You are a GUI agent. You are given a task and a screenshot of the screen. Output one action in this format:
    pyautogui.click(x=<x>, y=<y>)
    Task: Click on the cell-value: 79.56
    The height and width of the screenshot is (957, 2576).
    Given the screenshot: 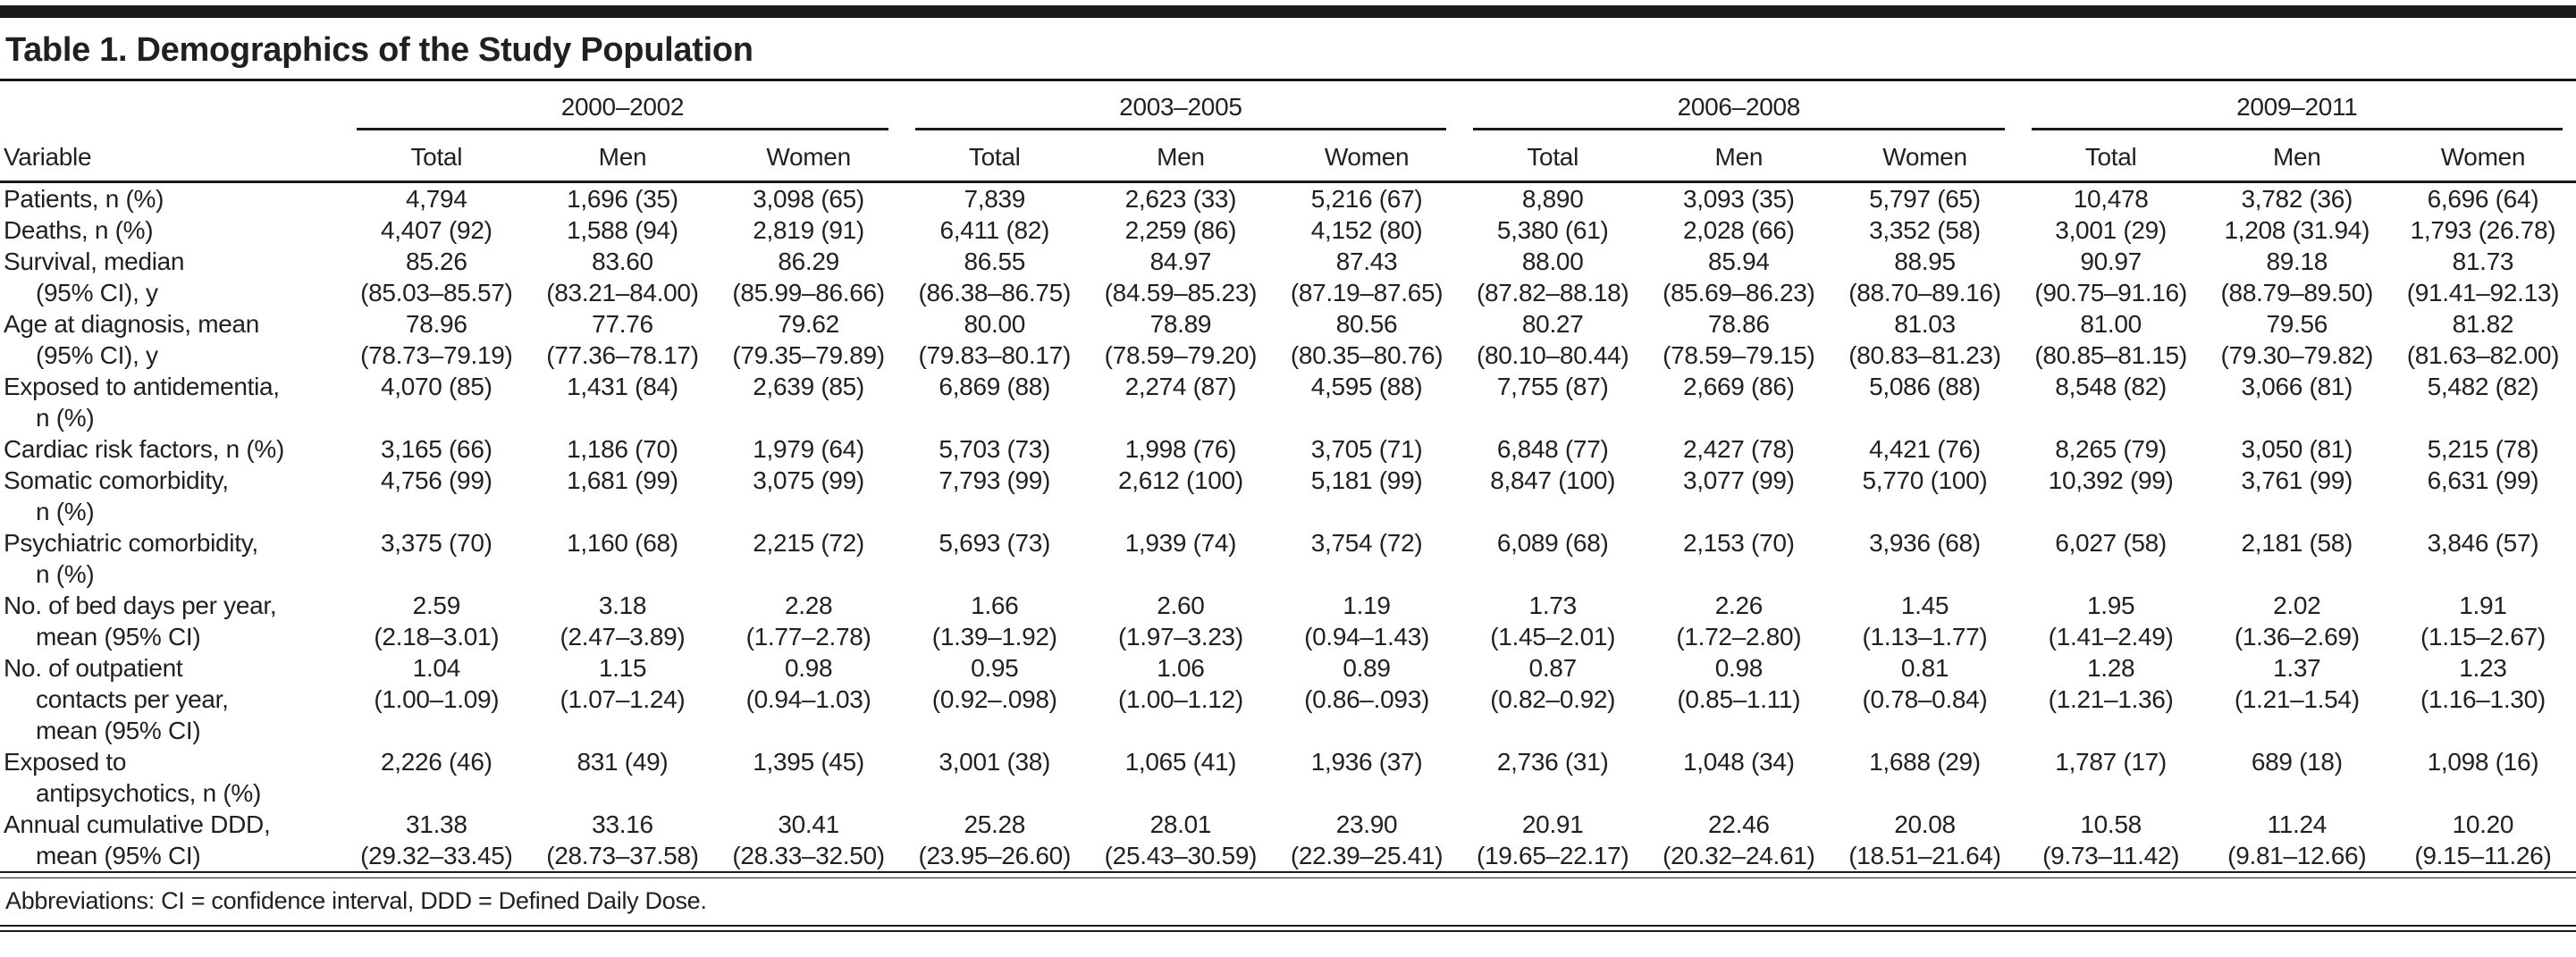 What is the action you would take?
    pyautogui.click(x=2297, y=324)
    